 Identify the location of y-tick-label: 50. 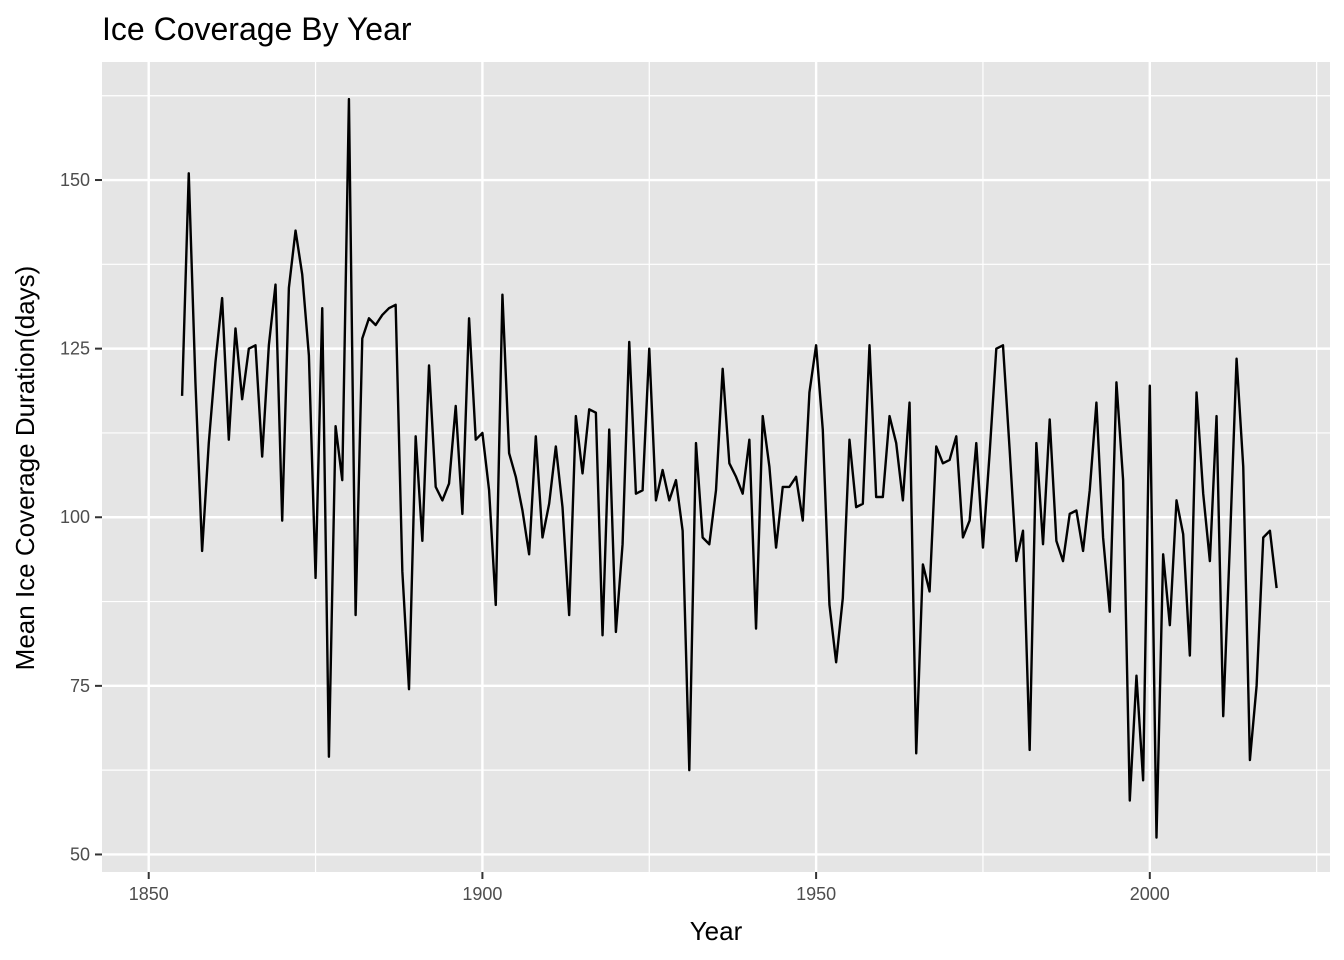
(80, 854).